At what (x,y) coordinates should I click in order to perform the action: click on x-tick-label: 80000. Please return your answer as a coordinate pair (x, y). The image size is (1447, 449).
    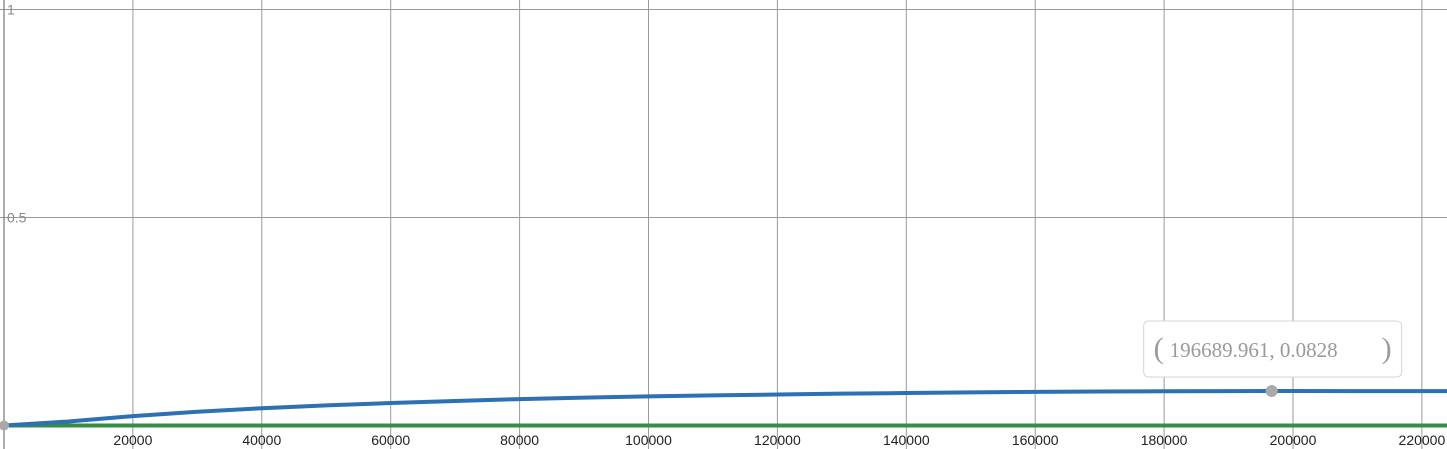
    Looking at the image, I should click on (519, 440).